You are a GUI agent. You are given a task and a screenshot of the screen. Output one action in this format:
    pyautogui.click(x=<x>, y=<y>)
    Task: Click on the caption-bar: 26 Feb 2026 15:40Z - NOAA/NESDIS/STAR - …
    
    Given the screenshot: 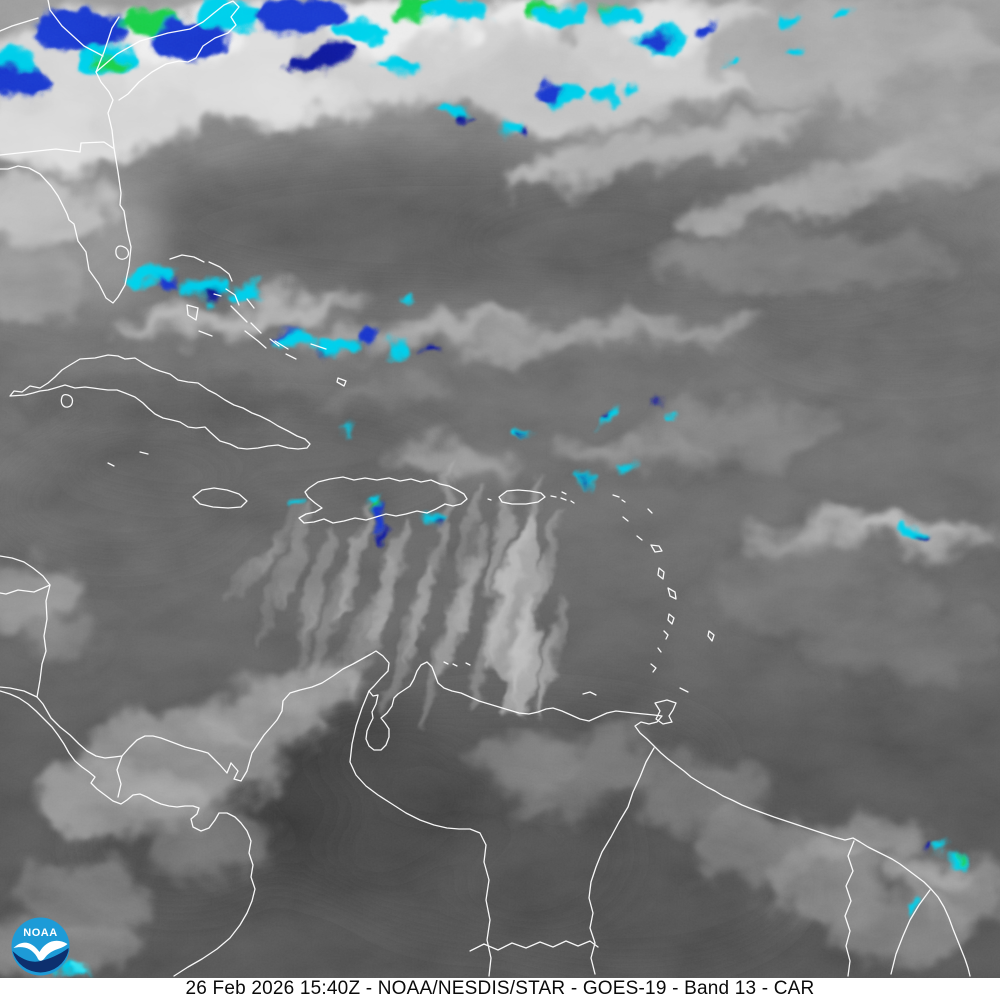 What is the action you would take?
    pyautogui.click(x=500, y=989)
    